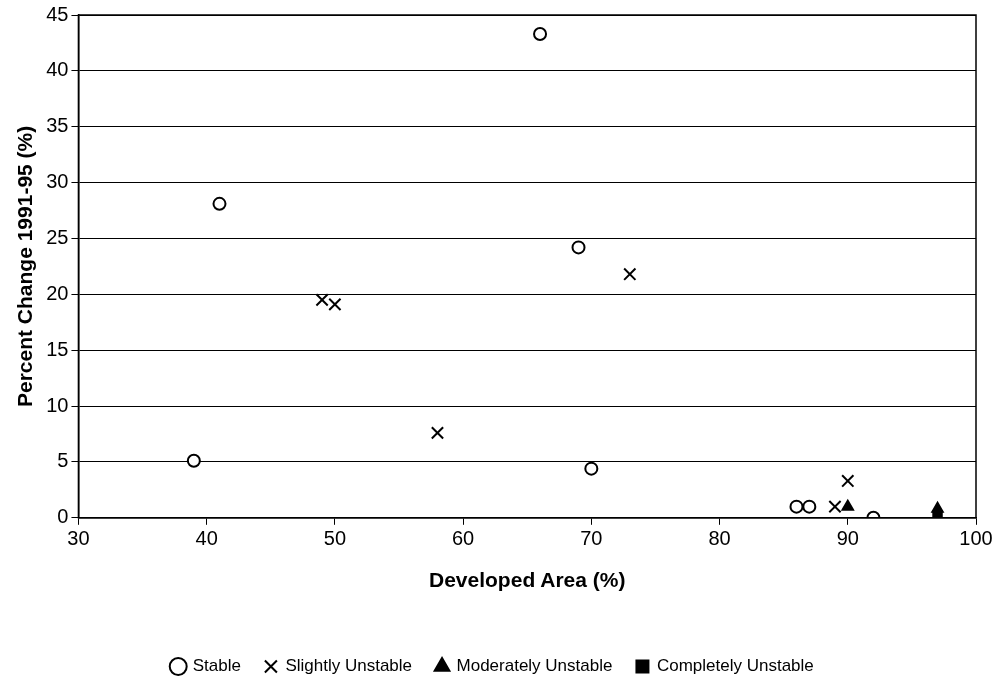 Image resolution: width=1004 pixels, height=695 pixels. What do you see at coordinates (57, 348) in the screenshot?
I see `y-tick-label: 15` at bounding box center [57, 348].